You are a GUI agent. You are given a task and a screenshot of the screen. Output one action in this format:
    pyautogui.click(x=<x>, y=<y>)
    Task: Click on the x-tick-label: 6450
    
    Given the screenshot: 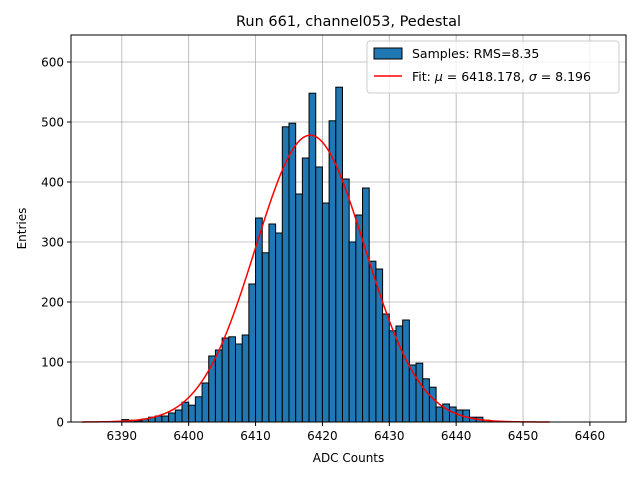 What is the action you would take?
    pyautogui.click(x=523, y=436)
    